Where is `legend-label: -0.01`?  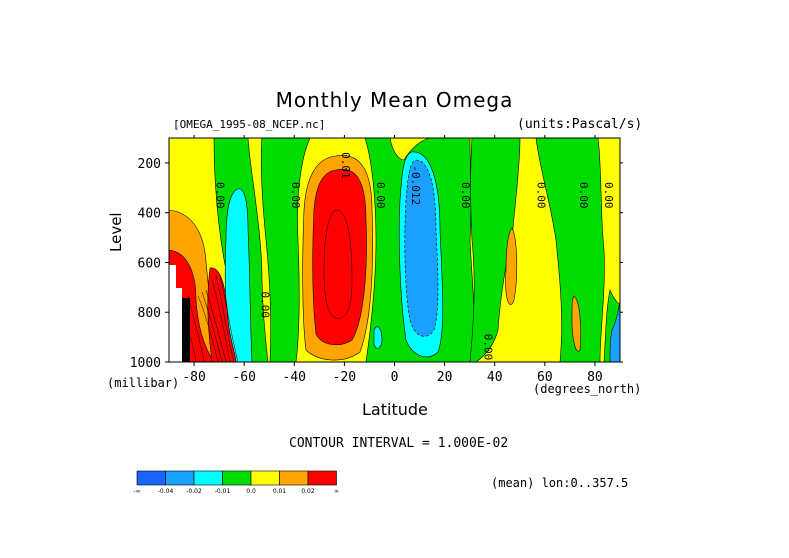 legend-label: -0.01 is located at coordinates (223, 491).